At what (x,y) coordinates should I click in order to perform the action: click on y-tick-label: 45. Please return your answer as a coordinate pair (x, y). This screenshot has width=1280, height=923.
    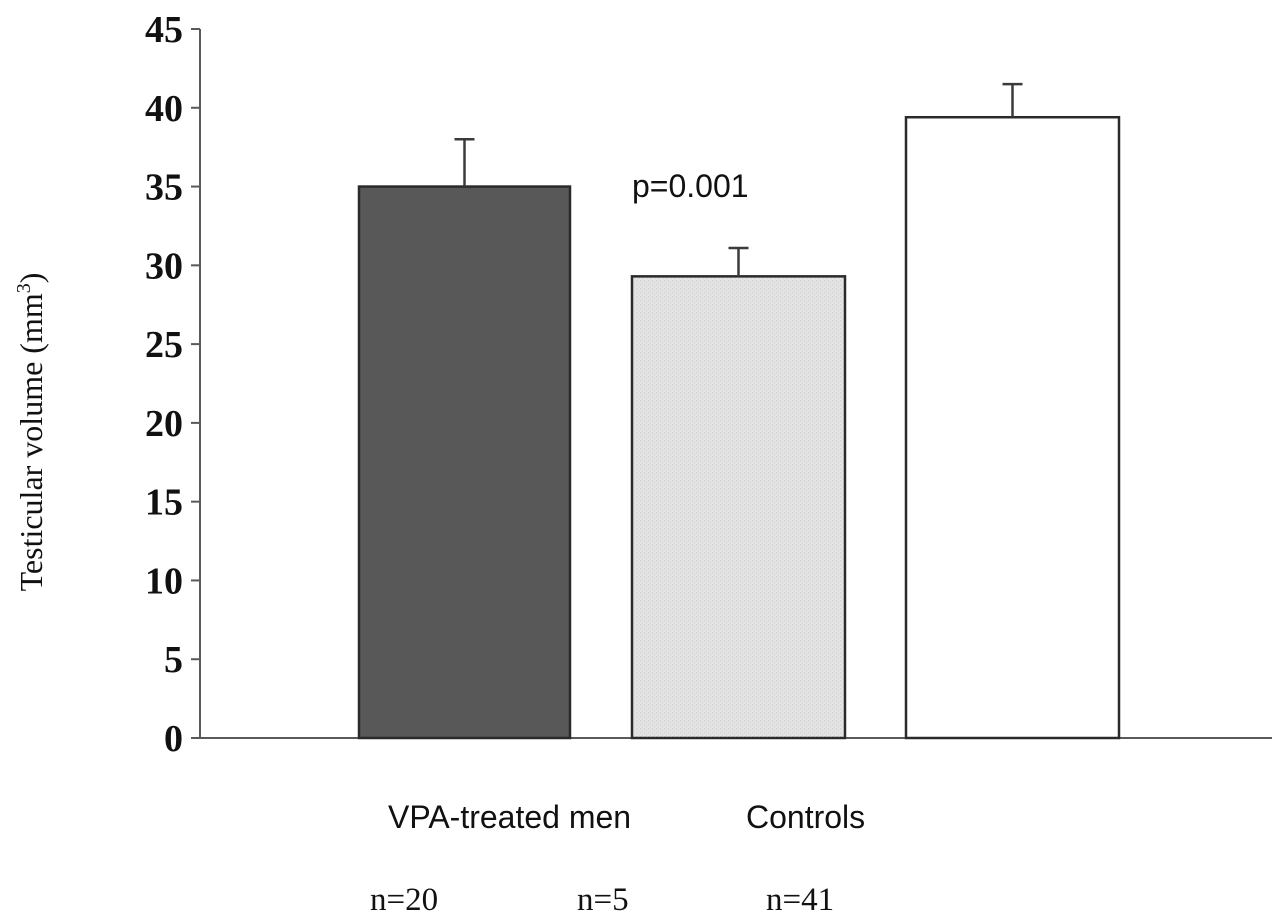
    Looking at the image, I should click on (164, 30).